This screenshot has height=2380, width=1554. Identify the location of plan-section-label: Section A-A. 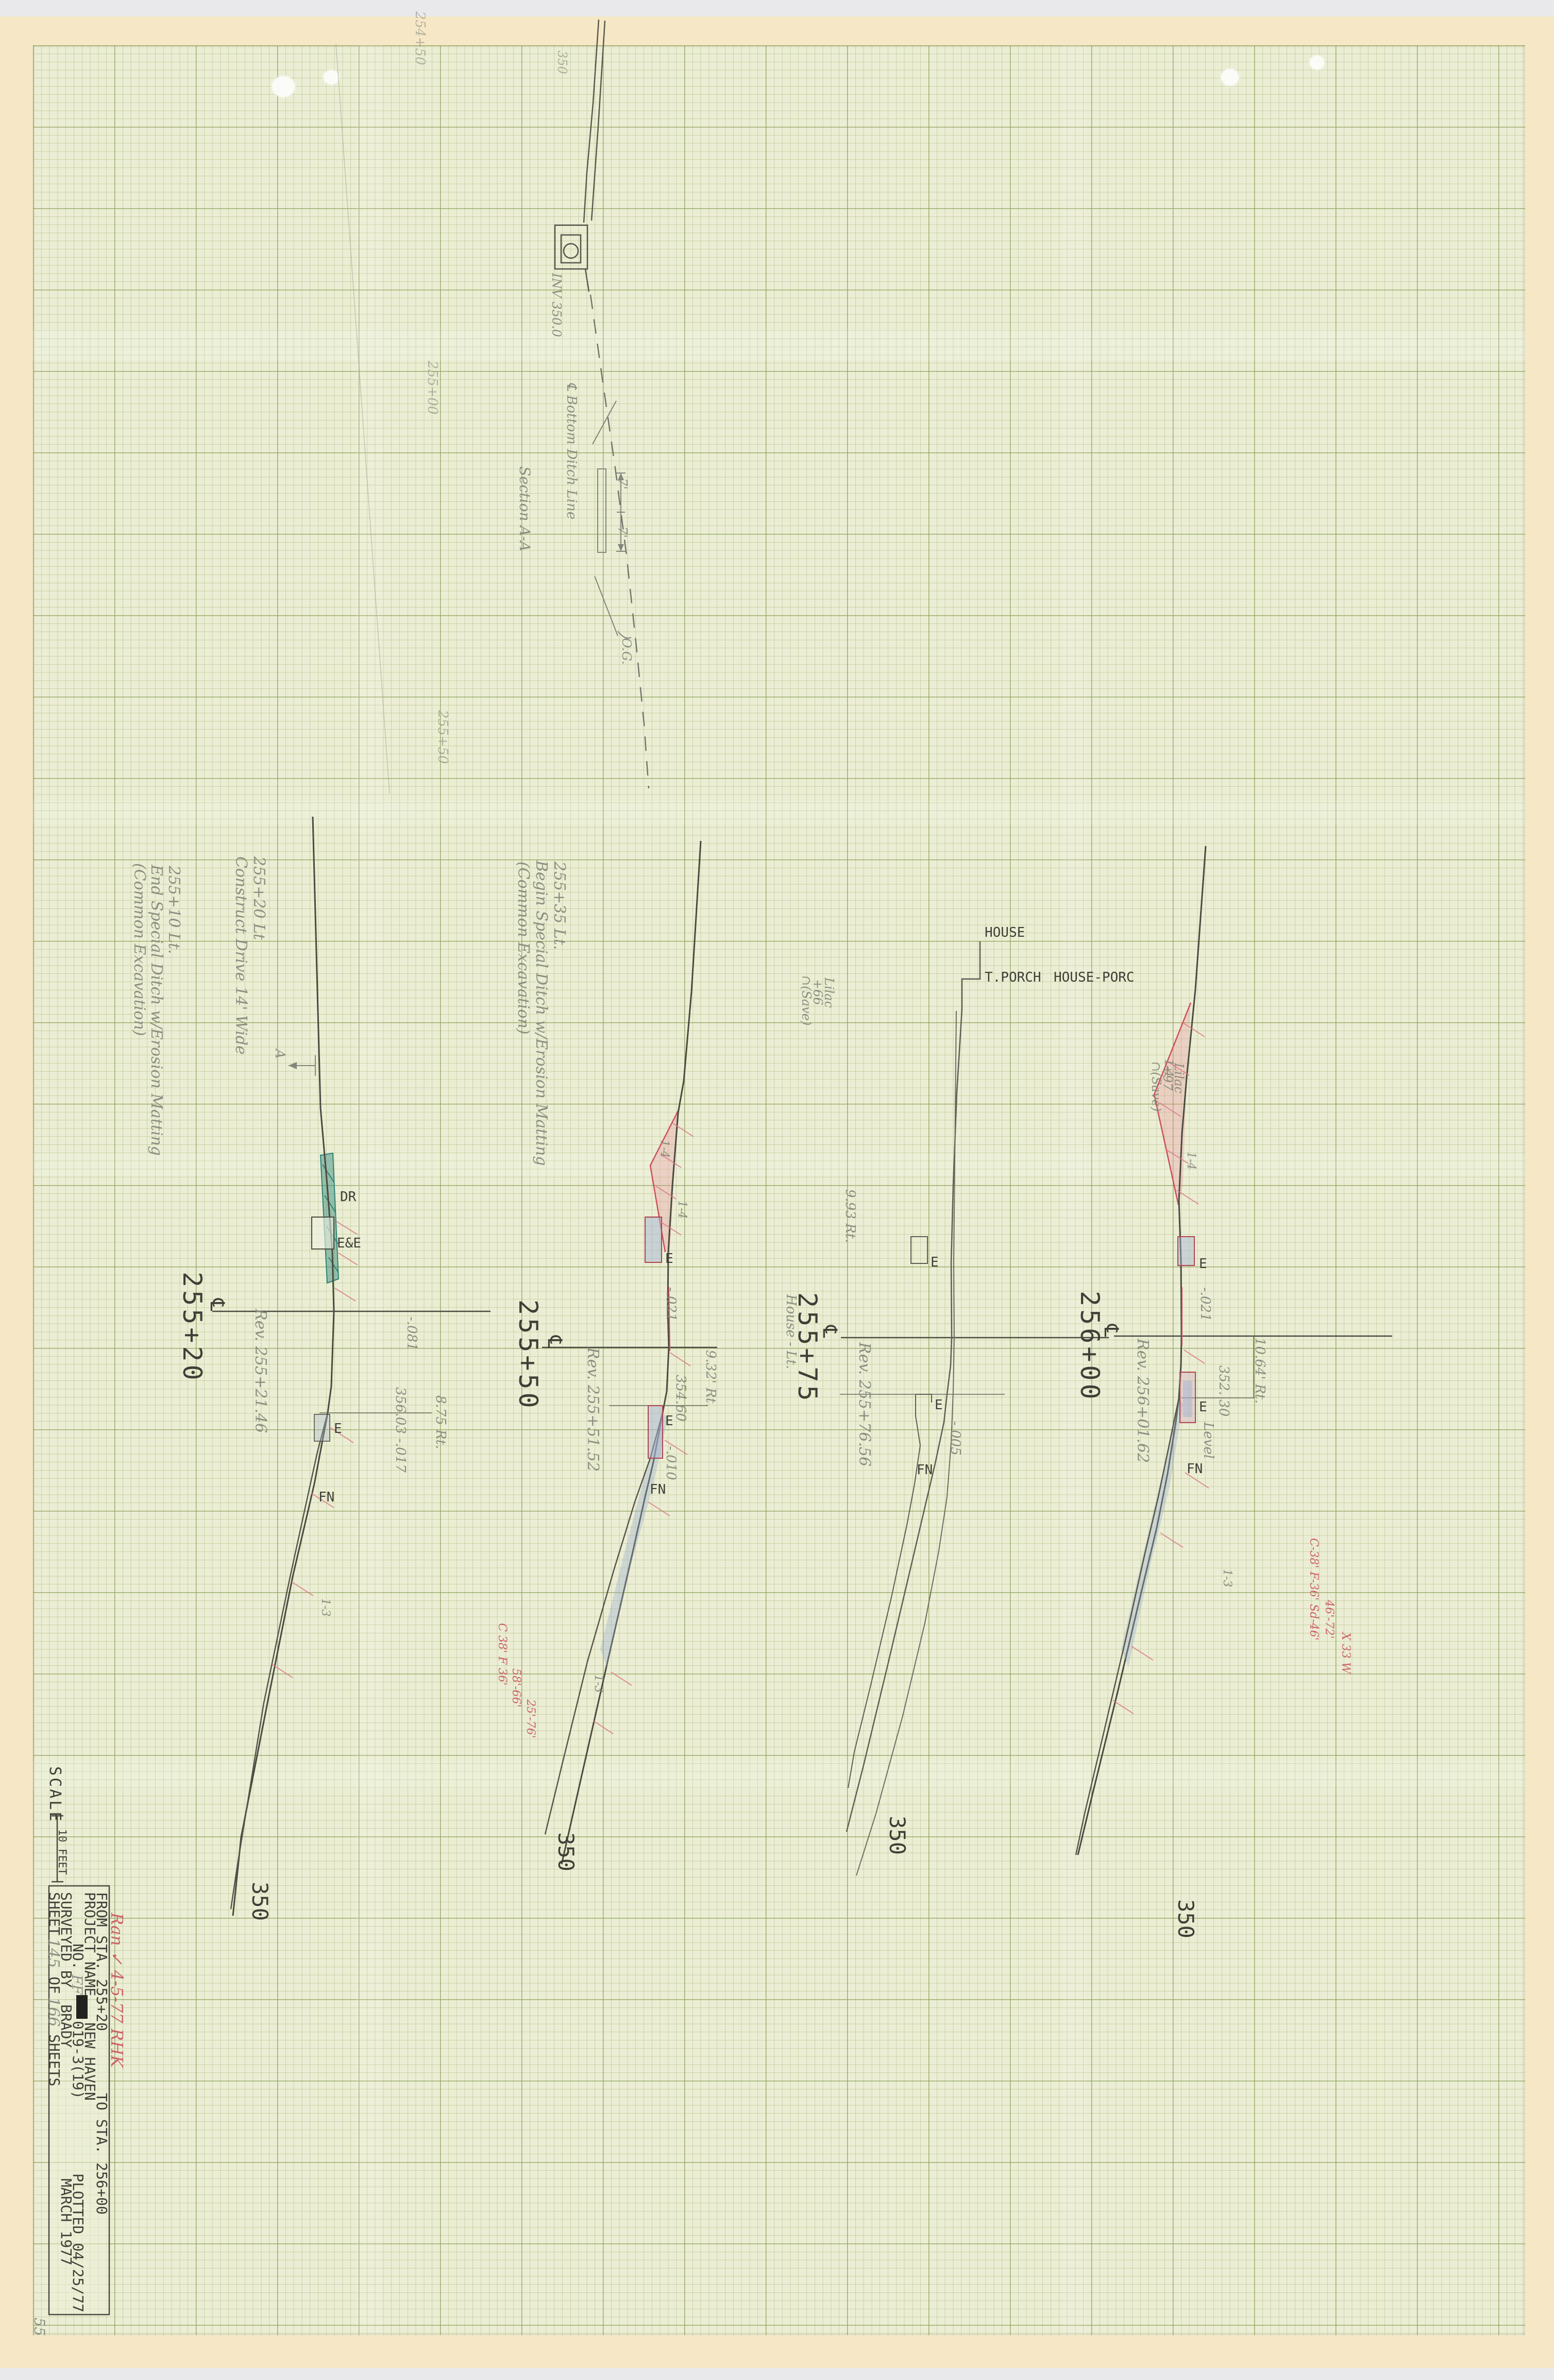
(524, 509).